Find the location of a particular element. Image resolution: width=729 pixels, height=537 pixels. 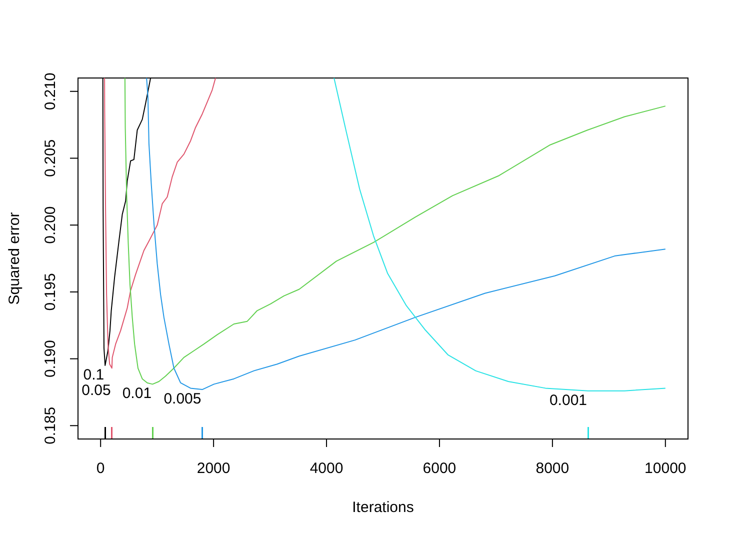

y-axis-title: Squared error is located at coordinates (14, 258).